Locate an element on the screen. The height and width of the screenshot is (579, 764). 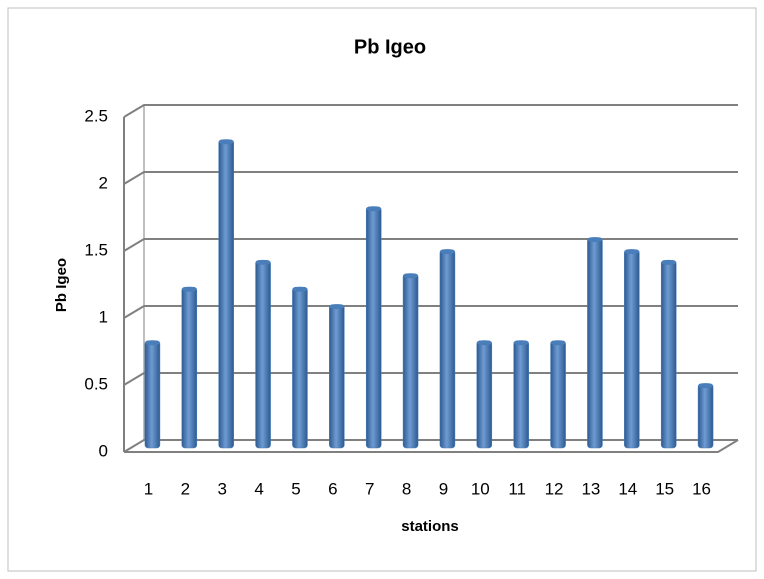
x-axis-title: stations is located at coordinates (430, 526).